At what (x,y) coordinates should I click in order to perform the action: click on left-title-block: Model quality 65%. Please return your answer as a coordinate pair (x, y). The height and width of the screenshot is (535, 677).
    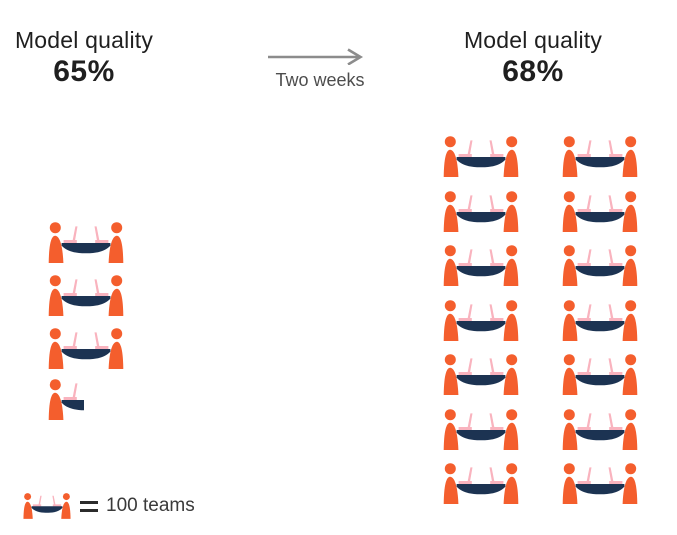
    Looking at the image, I should click on (84, 57).